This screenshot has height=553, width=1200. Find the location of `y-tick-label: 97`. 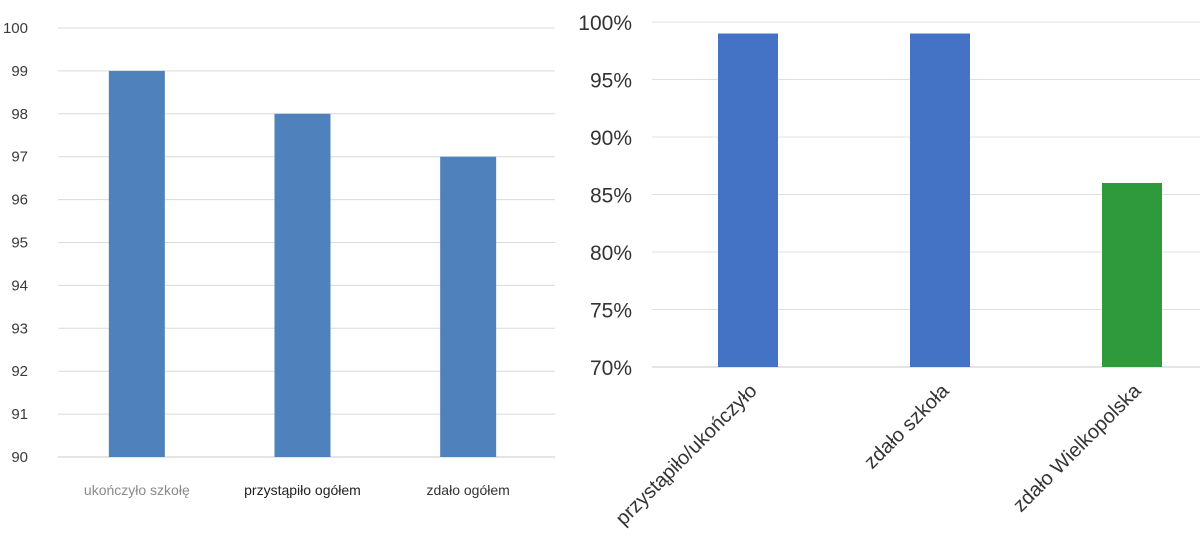

y-tick-label: 97 is located at coordinates (19, 157).